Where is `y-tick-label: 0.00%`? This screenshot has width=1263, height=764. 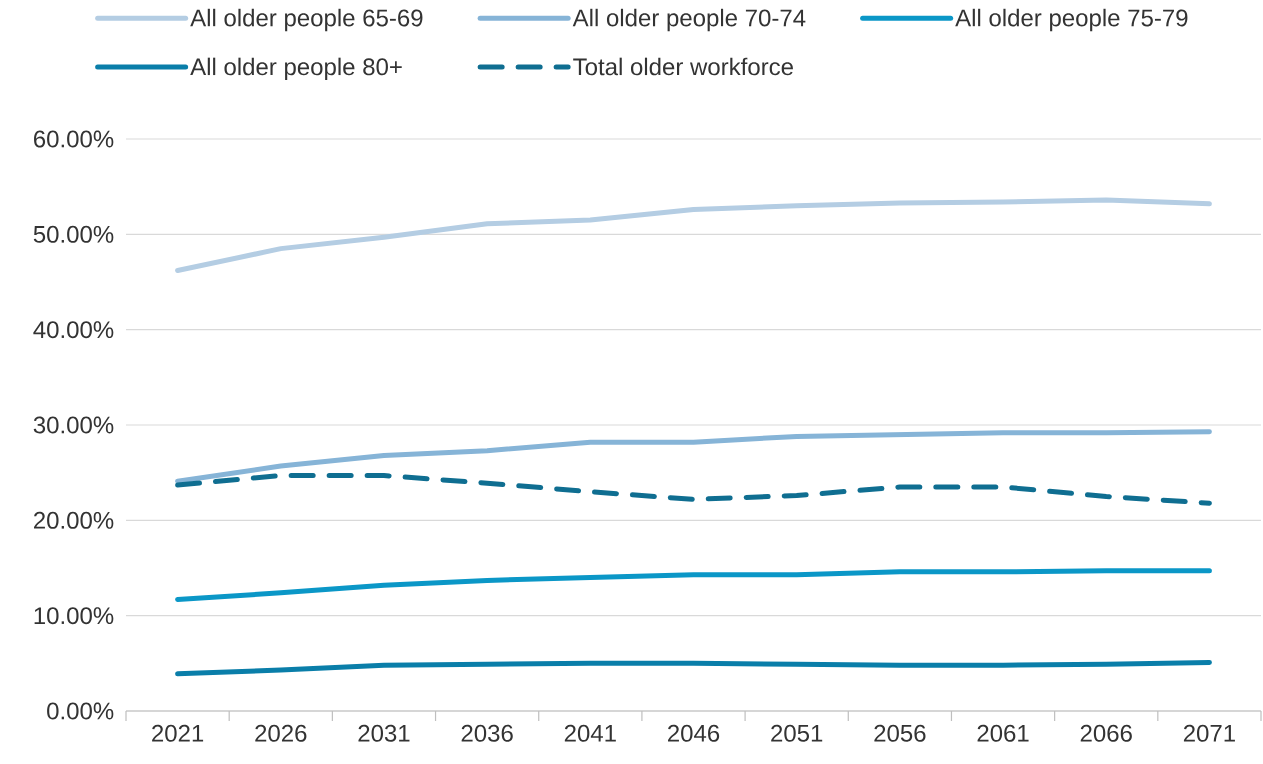 y-tick-label: 0.00% is located at coordinates (80, 711).